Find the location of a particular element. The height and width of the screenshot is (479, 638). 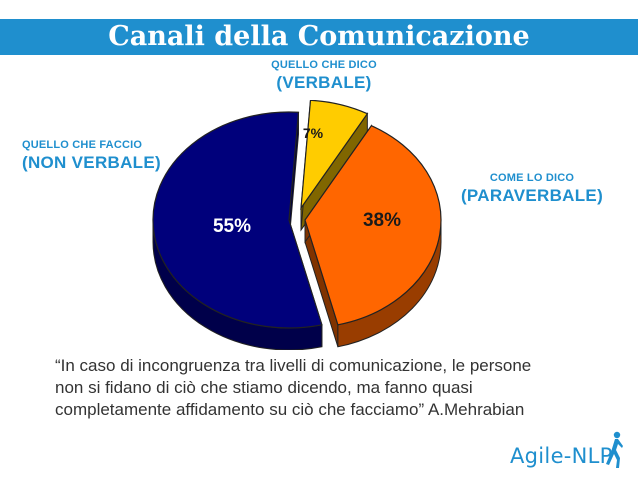

label-paraverbale: COME LO DICO (PARAVERBALE) is located at coordinates (532, 189).